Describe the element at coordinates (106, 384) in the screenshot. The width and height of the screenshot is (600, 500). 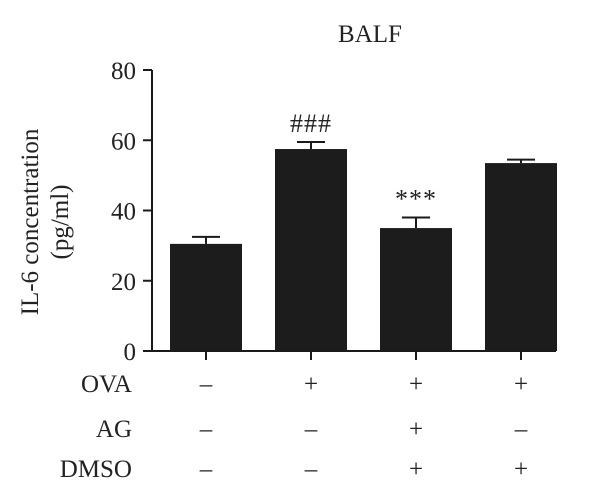
I see `treatment-label: OVA` at that location.